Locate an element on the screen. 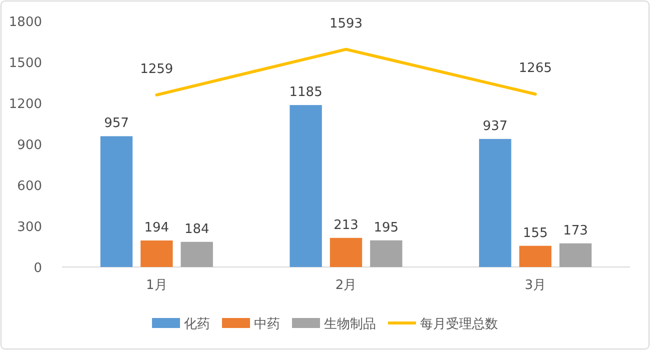  y-tick-label: 1800 is located at coordinates (25, 22).